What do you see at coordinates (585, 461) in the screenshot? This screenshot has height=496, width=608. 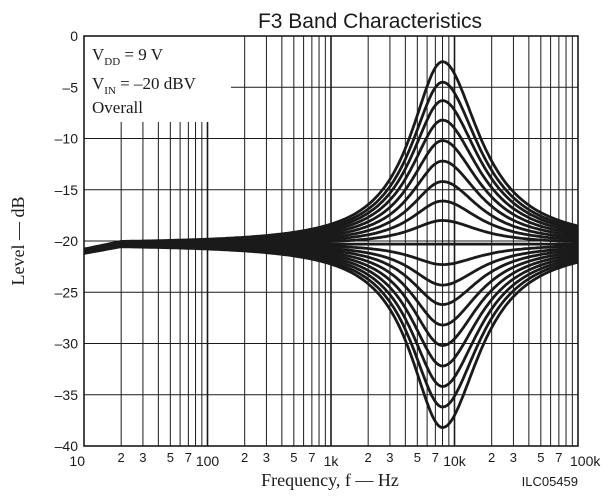 I see `x-decade-label: 100k` at bounding box center [585, 461].